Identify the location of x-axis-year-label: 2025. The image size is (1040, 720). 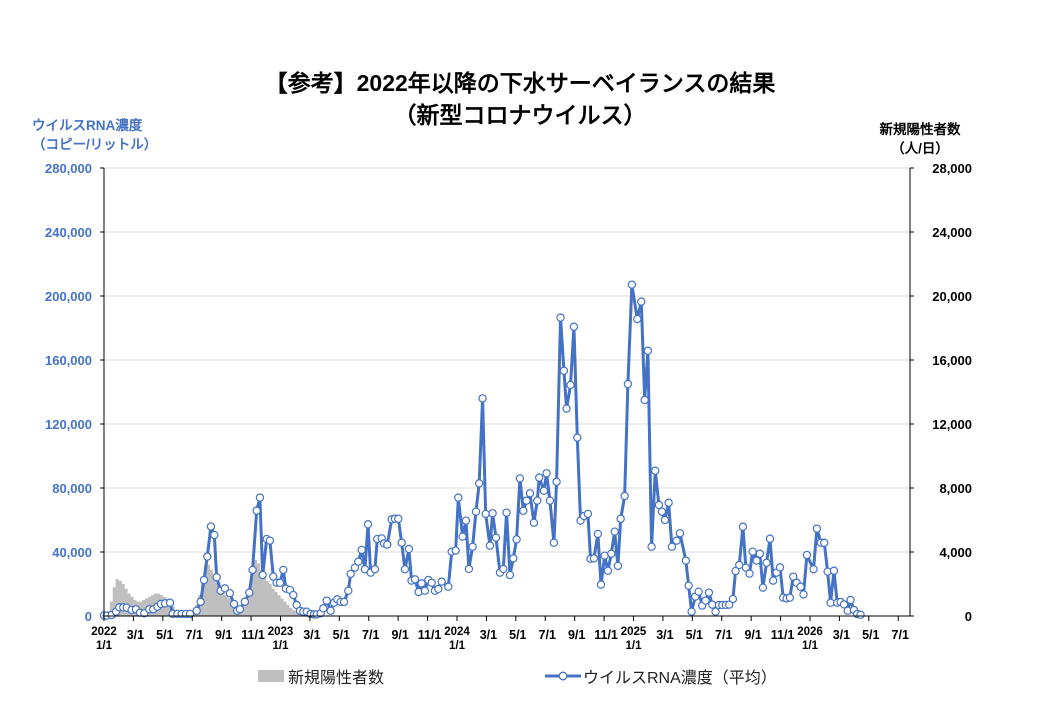
(634, 632).